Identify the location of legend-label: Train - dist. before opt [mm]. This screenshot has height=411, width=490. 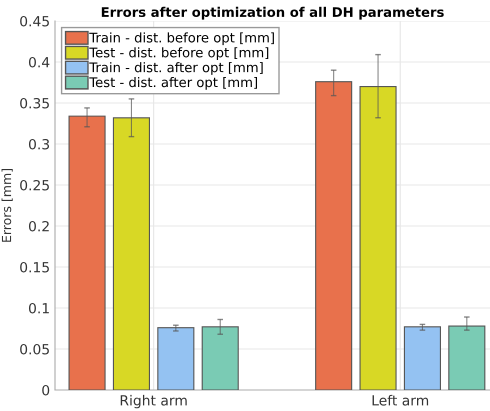
(181, 39).